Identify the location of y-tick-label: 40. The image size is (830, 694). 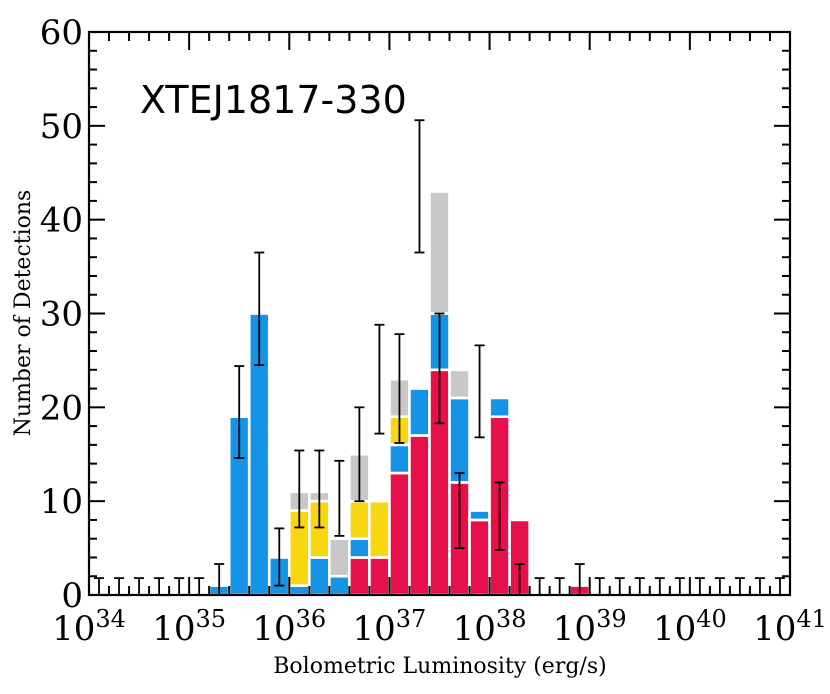
(61, 221).